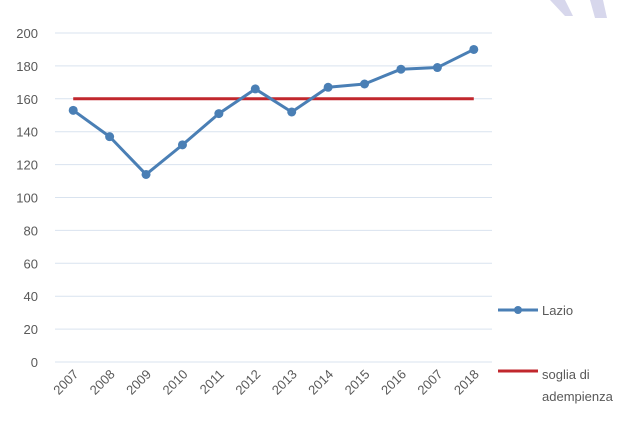 Image resolution: width=643 pixels, height=422 pixels. I want to click on y-axis-ticks: 0 20 40 60 80 100 120 140 160 180 200, so click(27, 198).